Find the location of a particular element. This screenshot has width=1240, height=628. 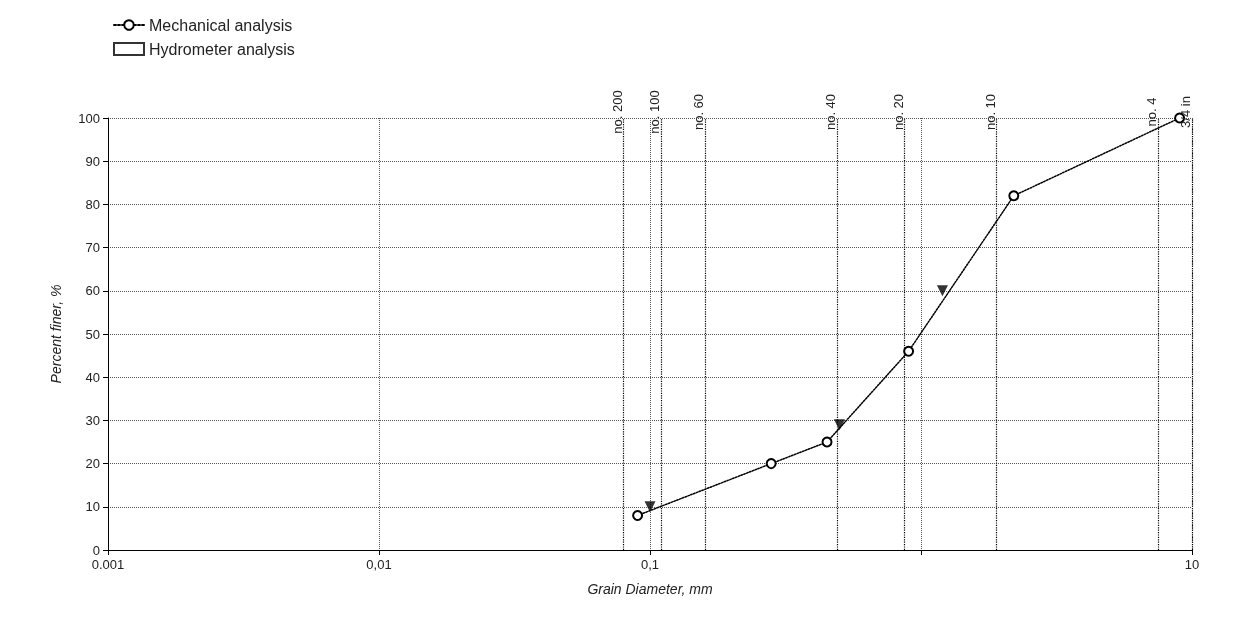

y-tick-label: 80 is located at coordinates (92, 204).